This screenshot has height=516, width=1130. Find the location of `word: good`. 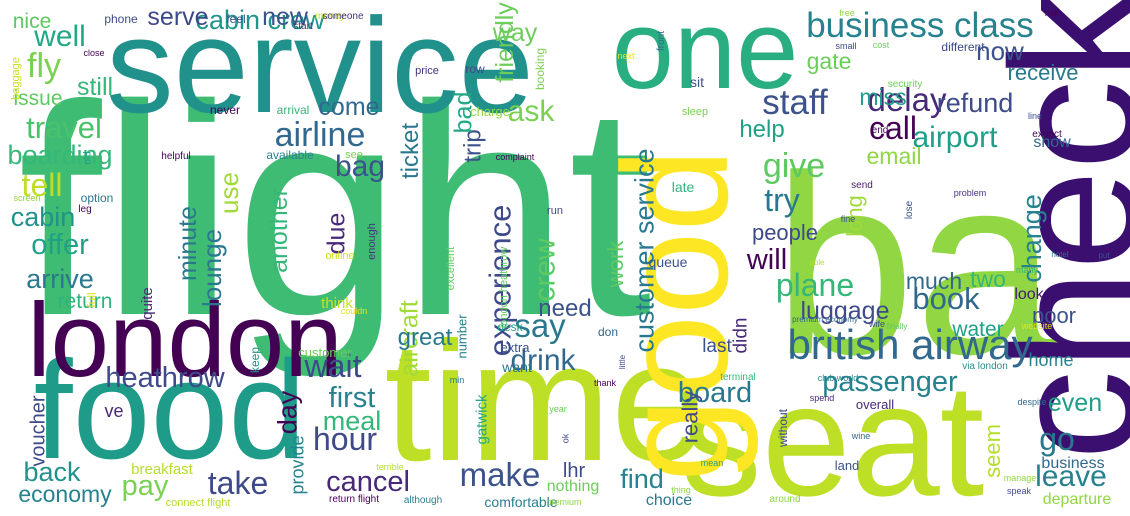

word: good is located at coordinates (674, 315).